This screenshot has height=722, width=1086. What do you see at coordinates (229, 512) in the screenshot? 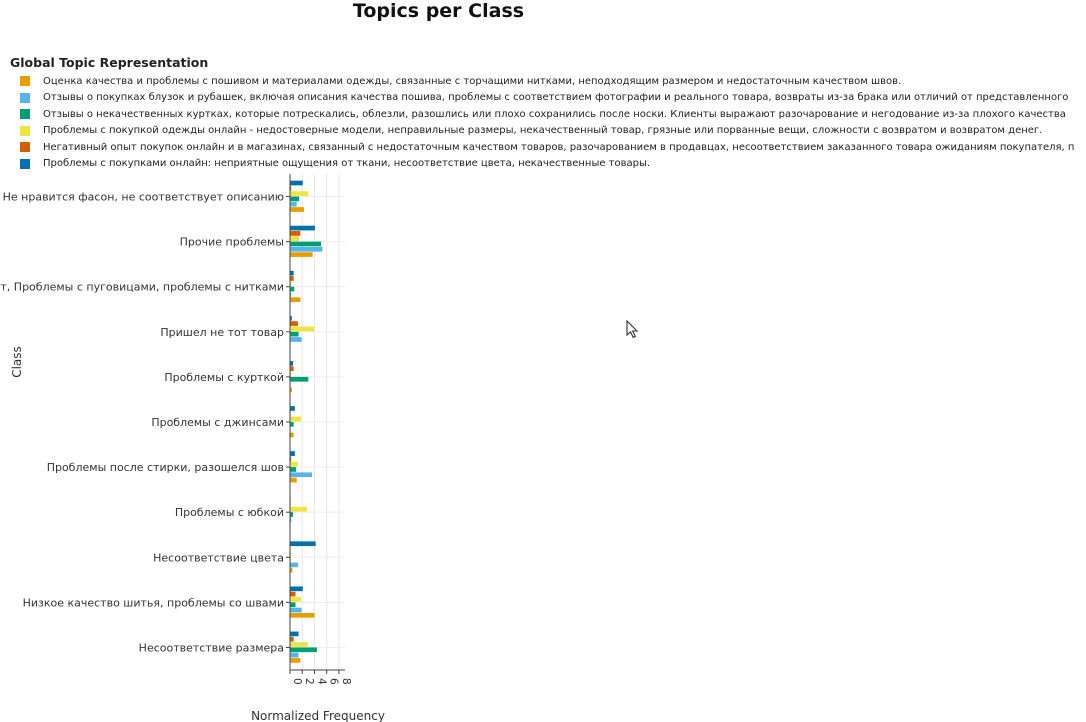
I see `category-label: Проблемы с юбкой` at bounding box center [229, 512].